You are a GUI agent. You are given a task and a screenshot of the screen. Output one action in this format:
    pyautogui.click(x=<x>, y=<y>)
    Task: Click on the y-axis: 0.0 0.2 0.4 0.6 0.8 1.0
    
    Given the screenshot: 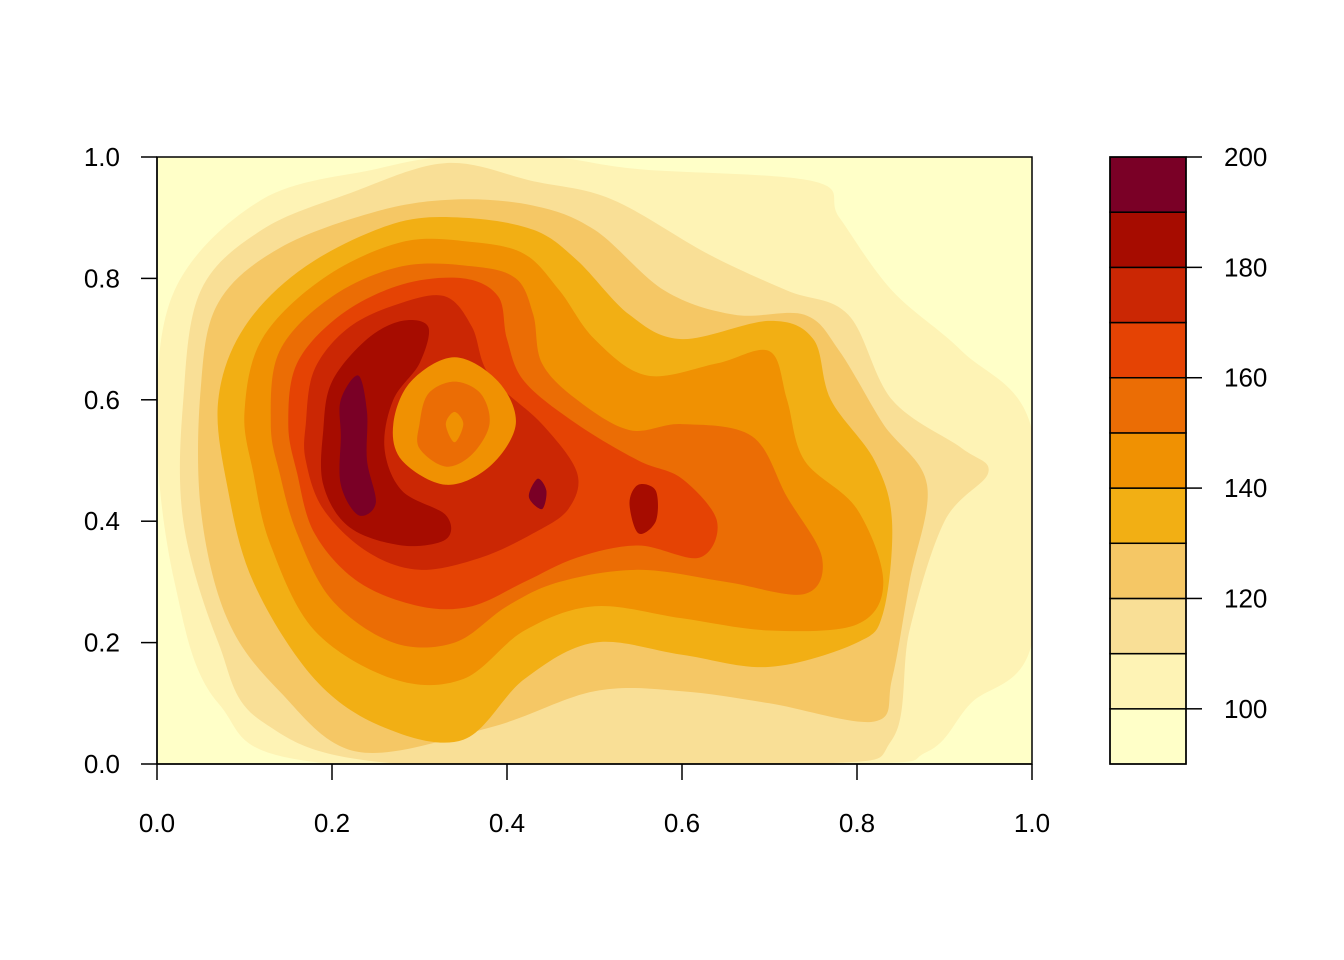 What is the action you would take?
    pyautogui.click(x=121, y=460)
    